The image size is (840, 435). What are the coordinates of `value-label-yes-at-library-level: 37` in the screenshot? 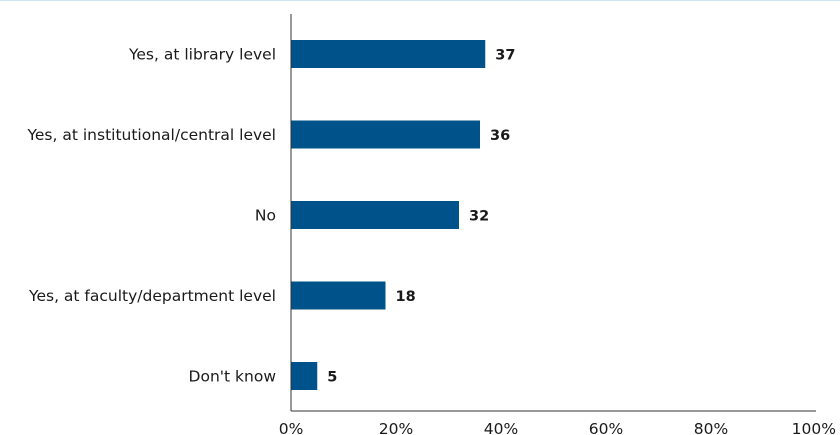 It's located at (505, 56).